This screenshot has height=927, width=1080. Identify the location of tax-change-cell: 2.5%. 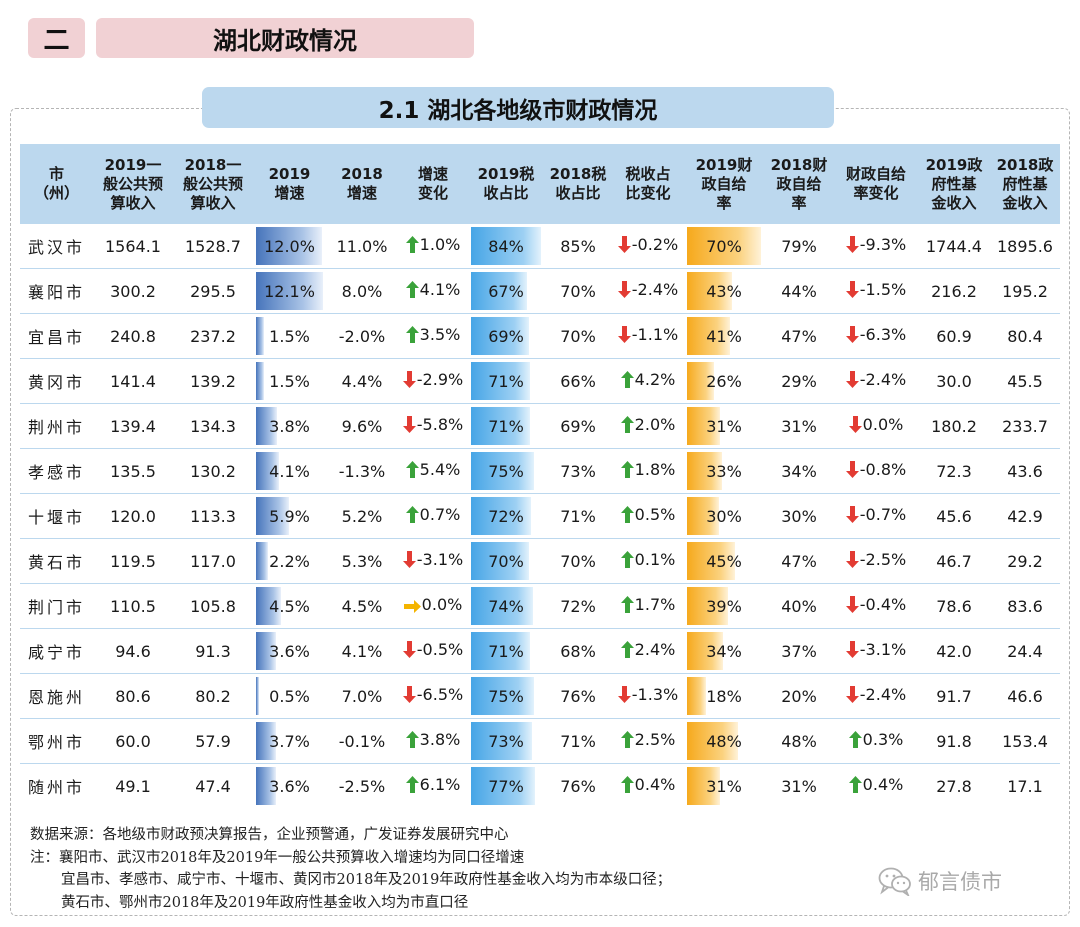
(648, 741).